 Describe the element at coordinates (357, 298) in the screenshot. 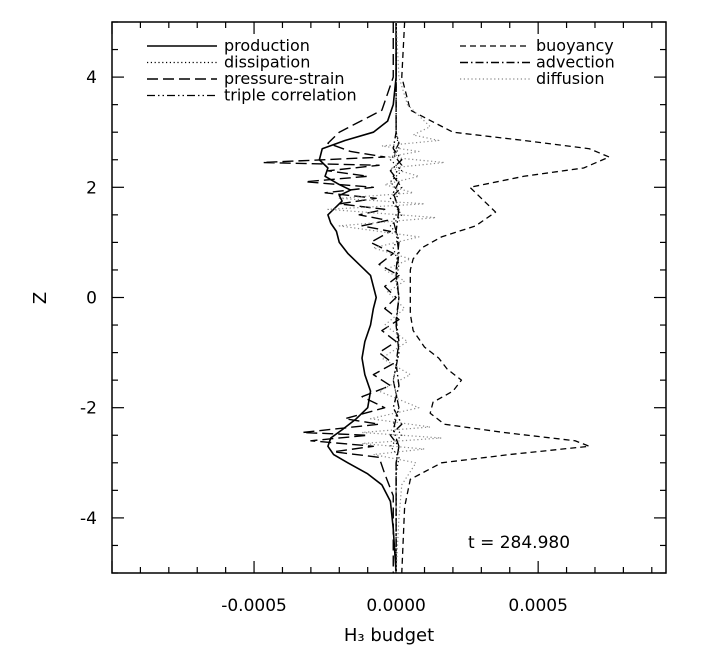

I see `series-production` at that location.